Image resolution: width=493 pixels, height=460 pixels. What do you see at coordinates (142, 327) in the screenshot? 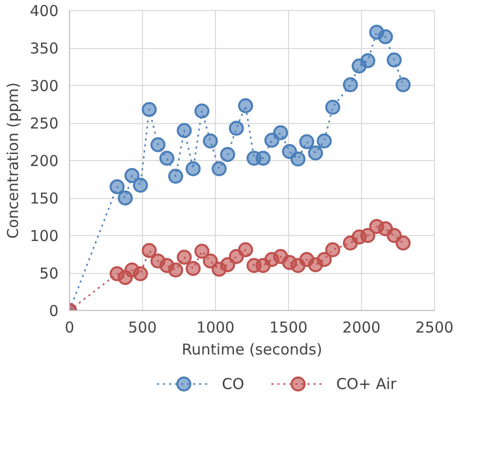
I see `x-tick-label: 500` at bounding box center [142, 327].